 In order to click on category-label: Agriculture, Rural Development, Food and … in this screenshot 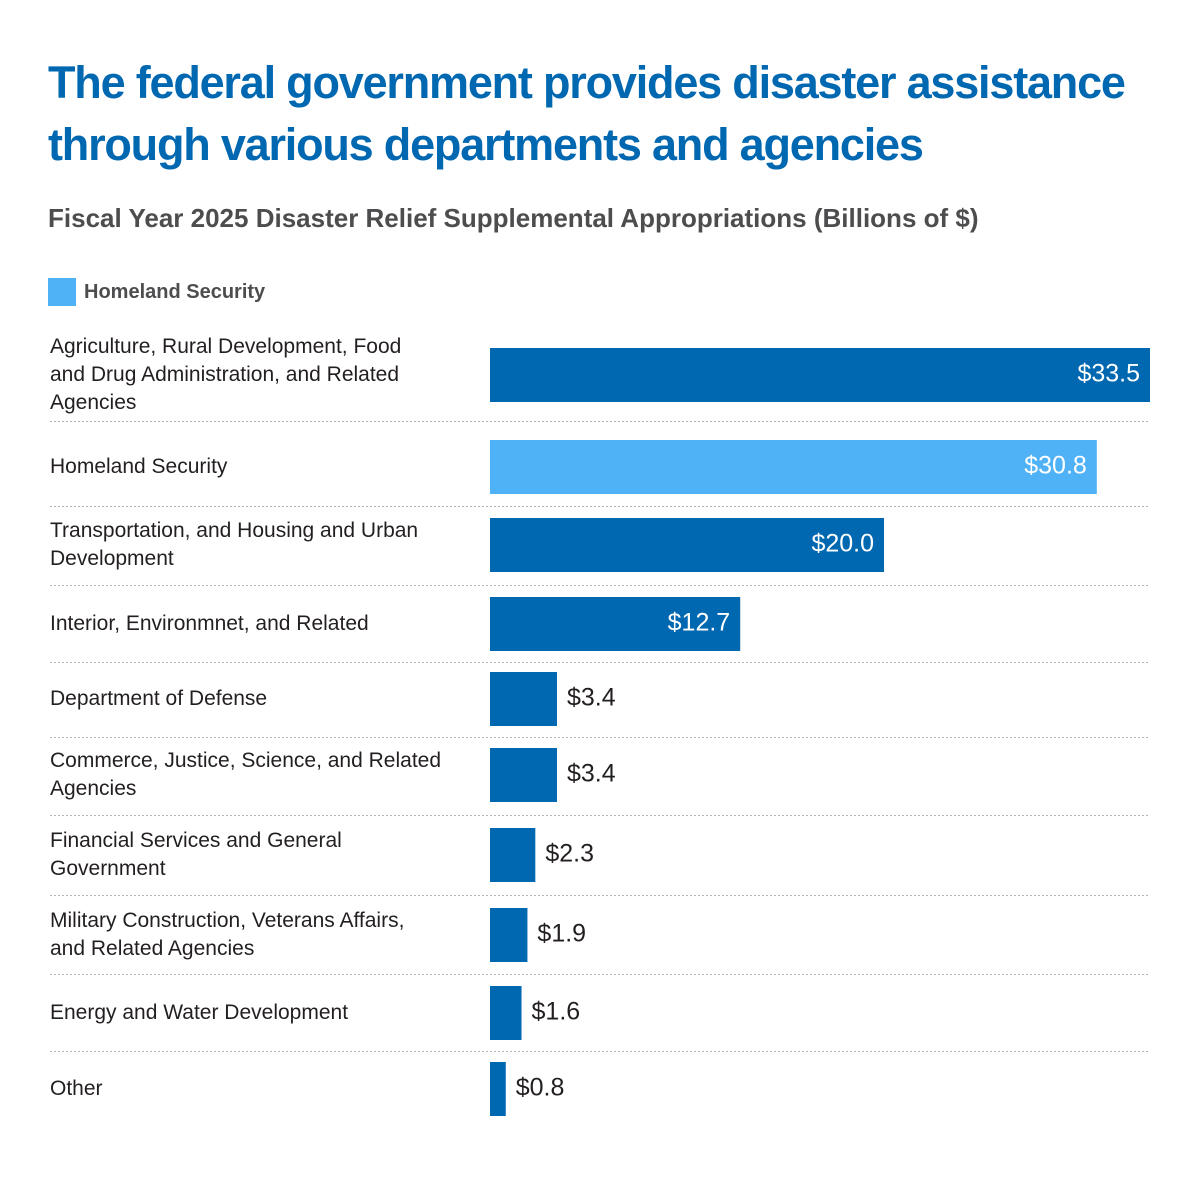, I will do `click(225, 374)`.